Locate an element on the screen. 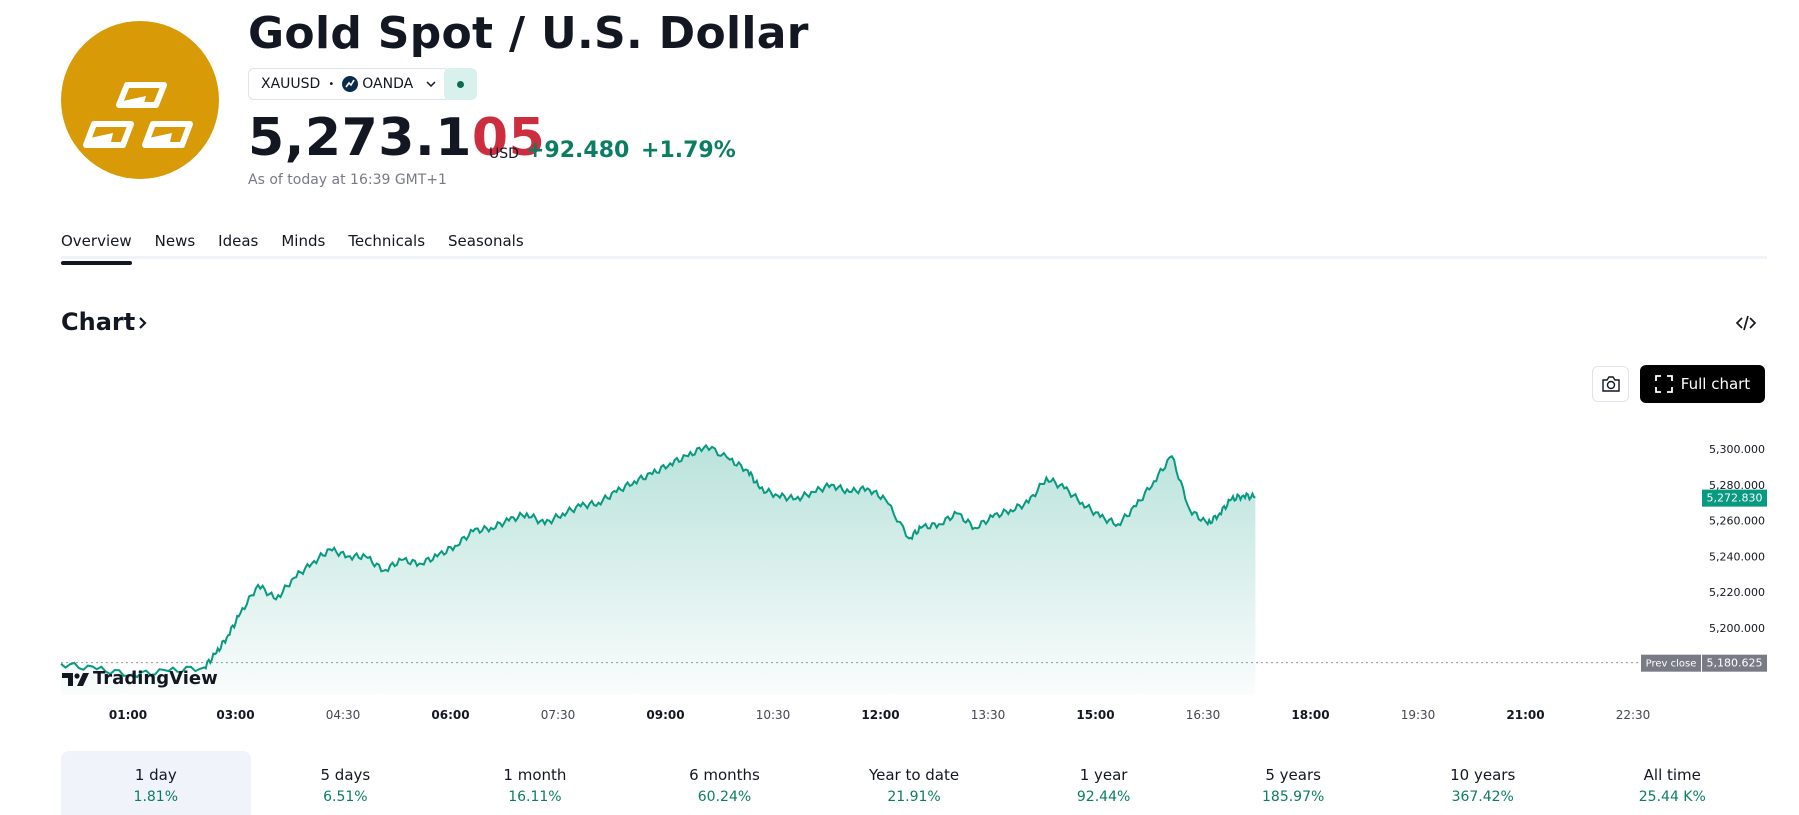 The width and height of the screenshot is (1799, 815). chevron-down-icon is located at coordinates (431, 84).